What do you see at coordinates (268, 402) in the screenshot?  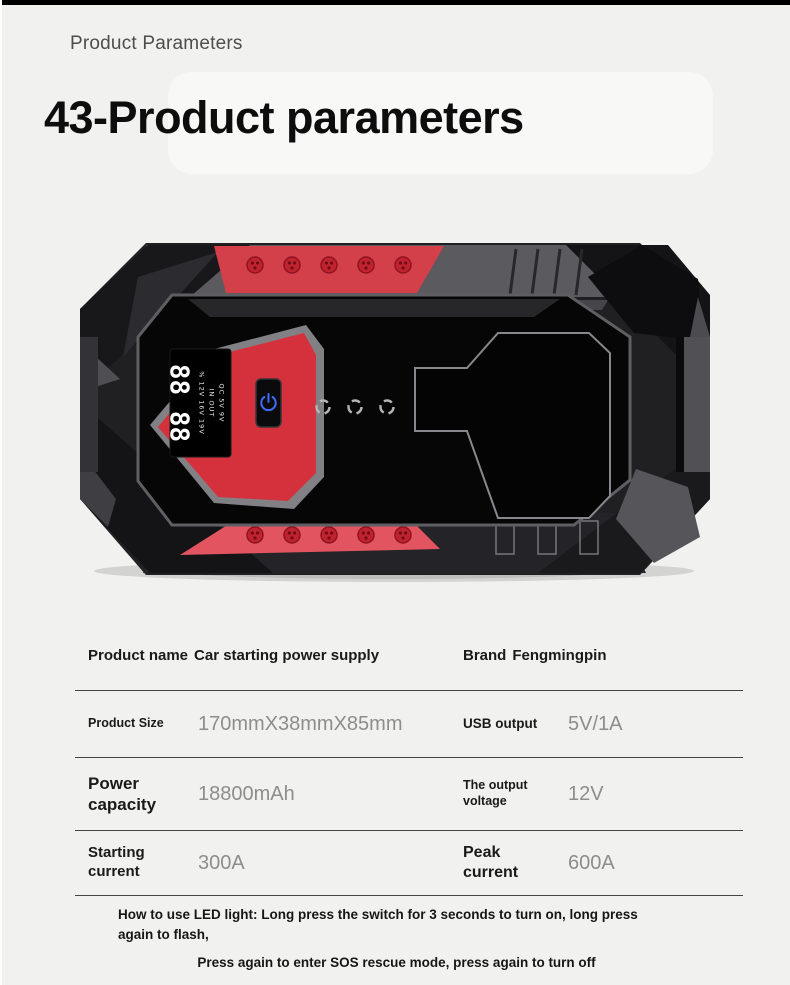 I see `power-icon` at bounding box center [268, 402].